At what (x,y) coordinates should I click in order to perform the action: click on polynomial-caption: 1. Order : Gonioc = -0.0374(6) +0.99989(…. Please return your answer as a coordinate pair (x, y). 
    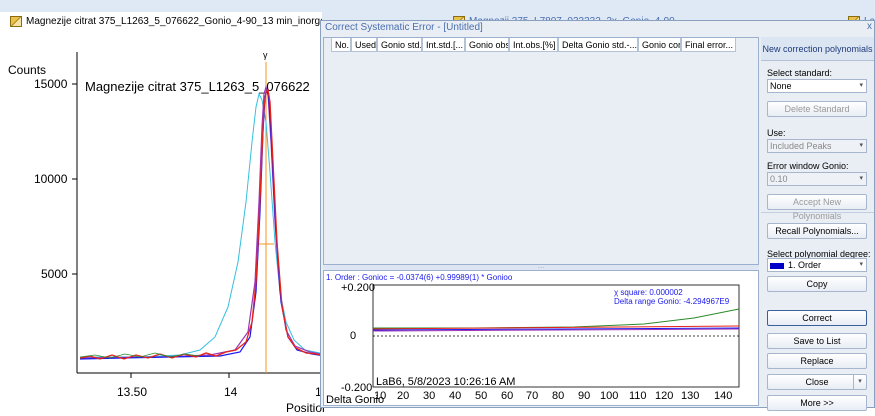
    Looking at the image, I should click on (419, 277).